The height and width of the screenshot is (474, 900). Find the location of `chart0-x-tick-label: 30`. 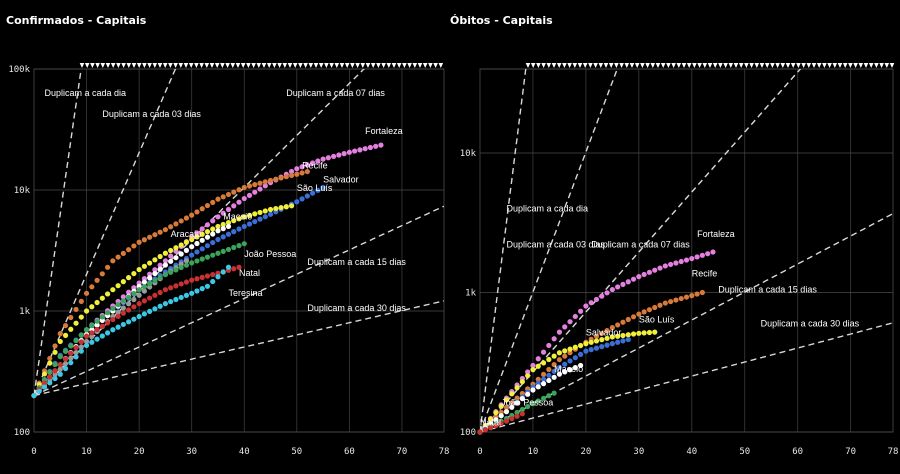

chart0-x-tick-label: 30 is located at coordinates (191, 452).